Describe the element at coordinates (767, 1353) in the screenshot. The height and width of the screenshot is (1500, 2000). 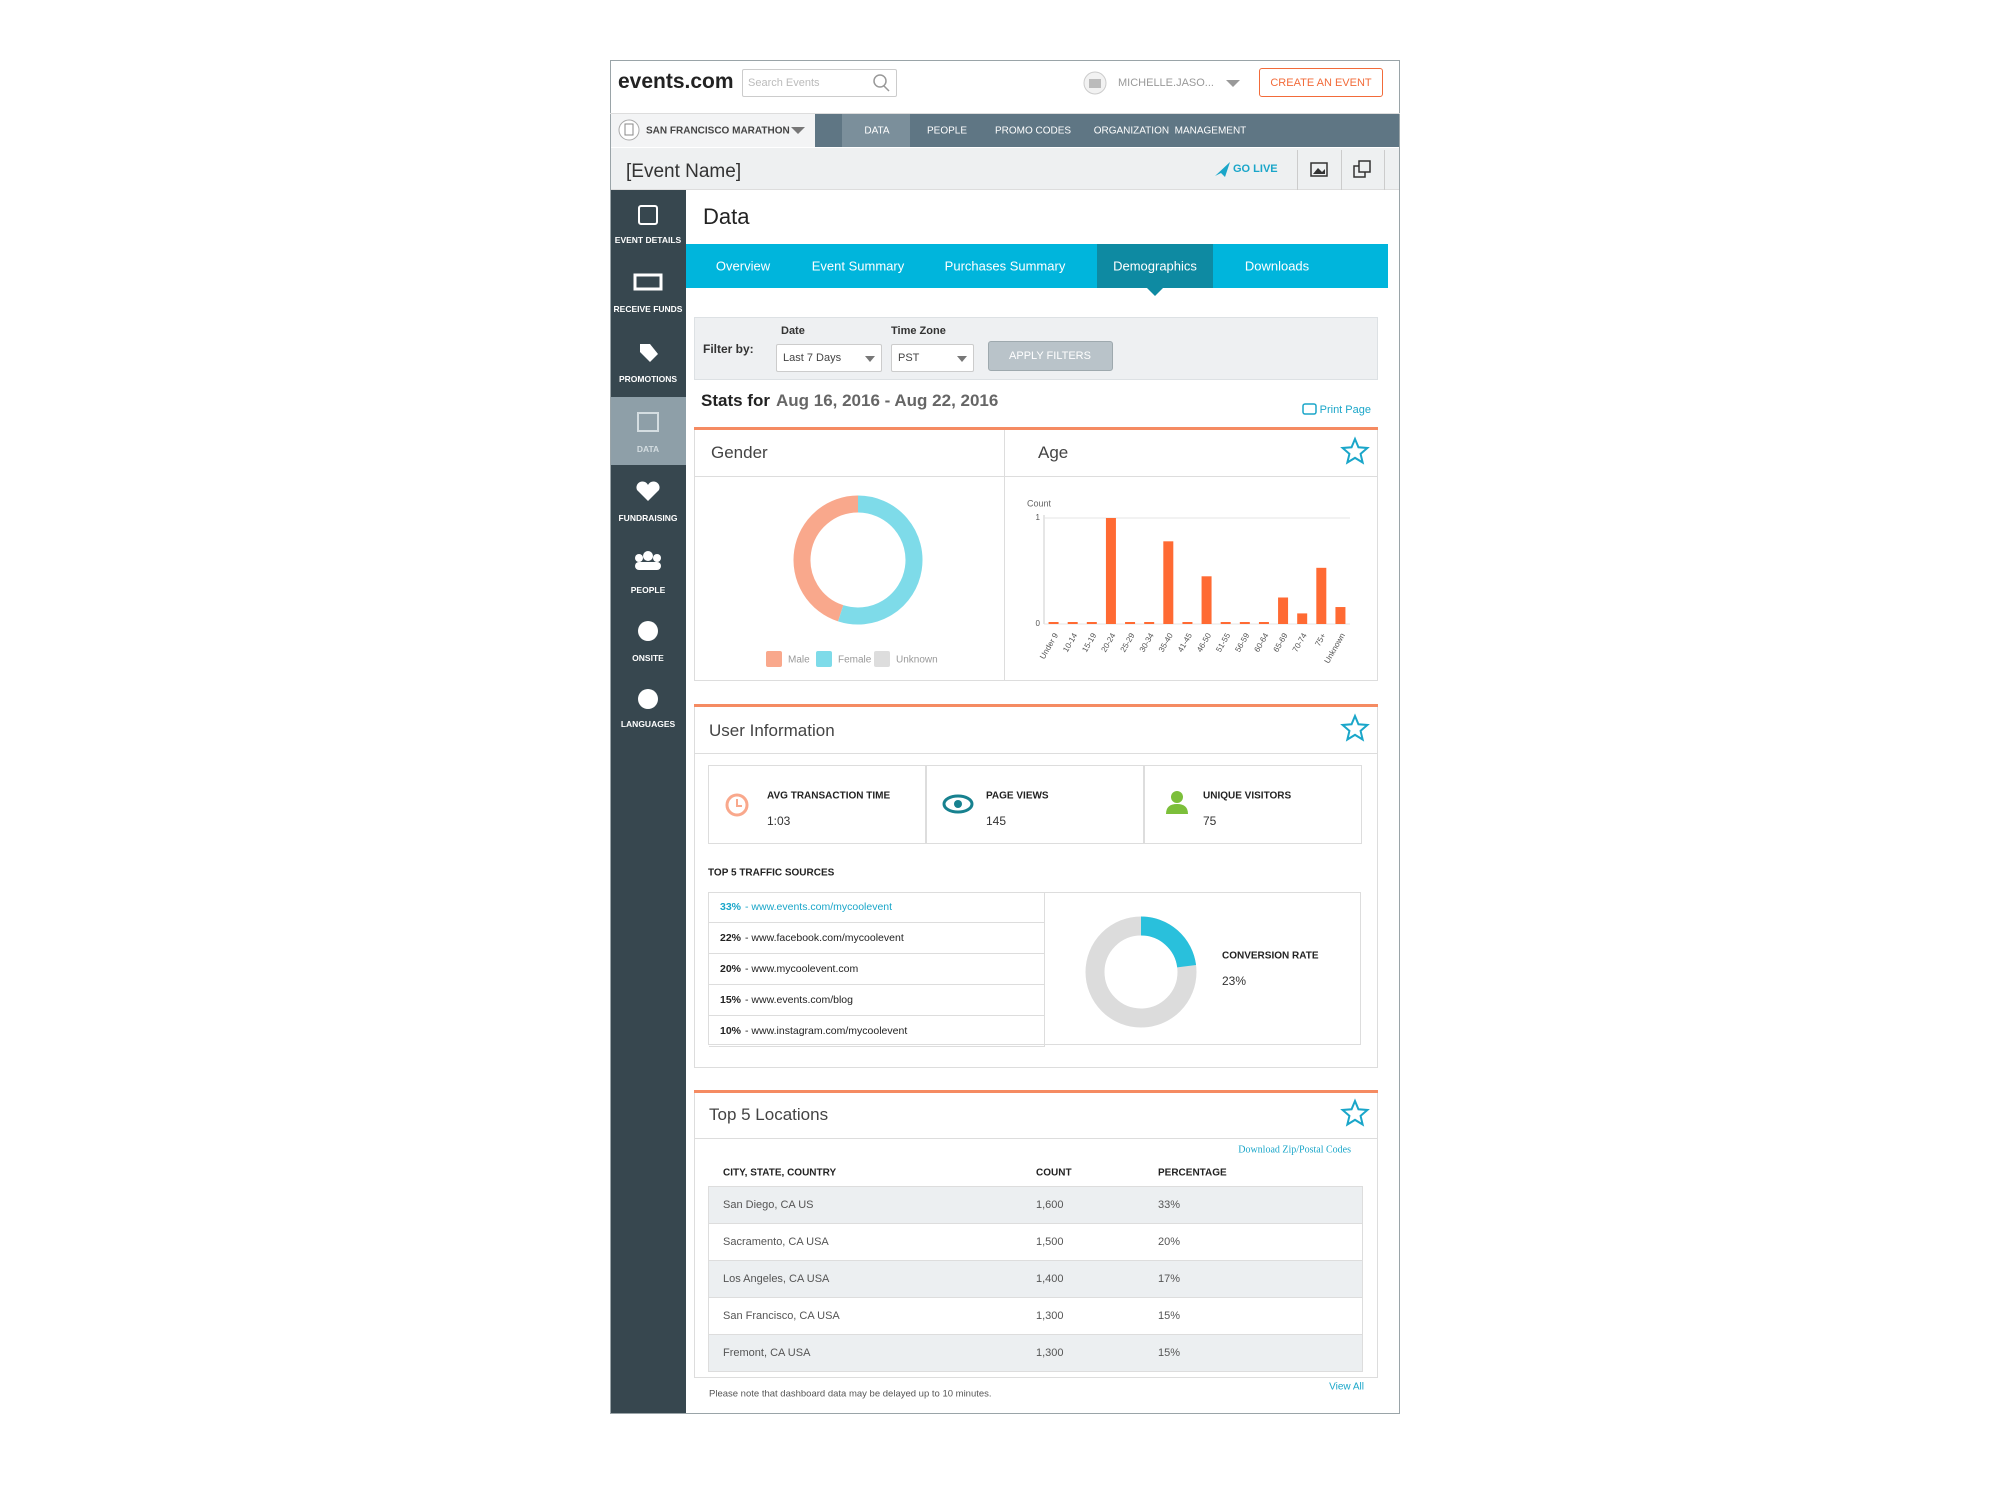
I see `table-cell: Fremont, CA USA` at that location.